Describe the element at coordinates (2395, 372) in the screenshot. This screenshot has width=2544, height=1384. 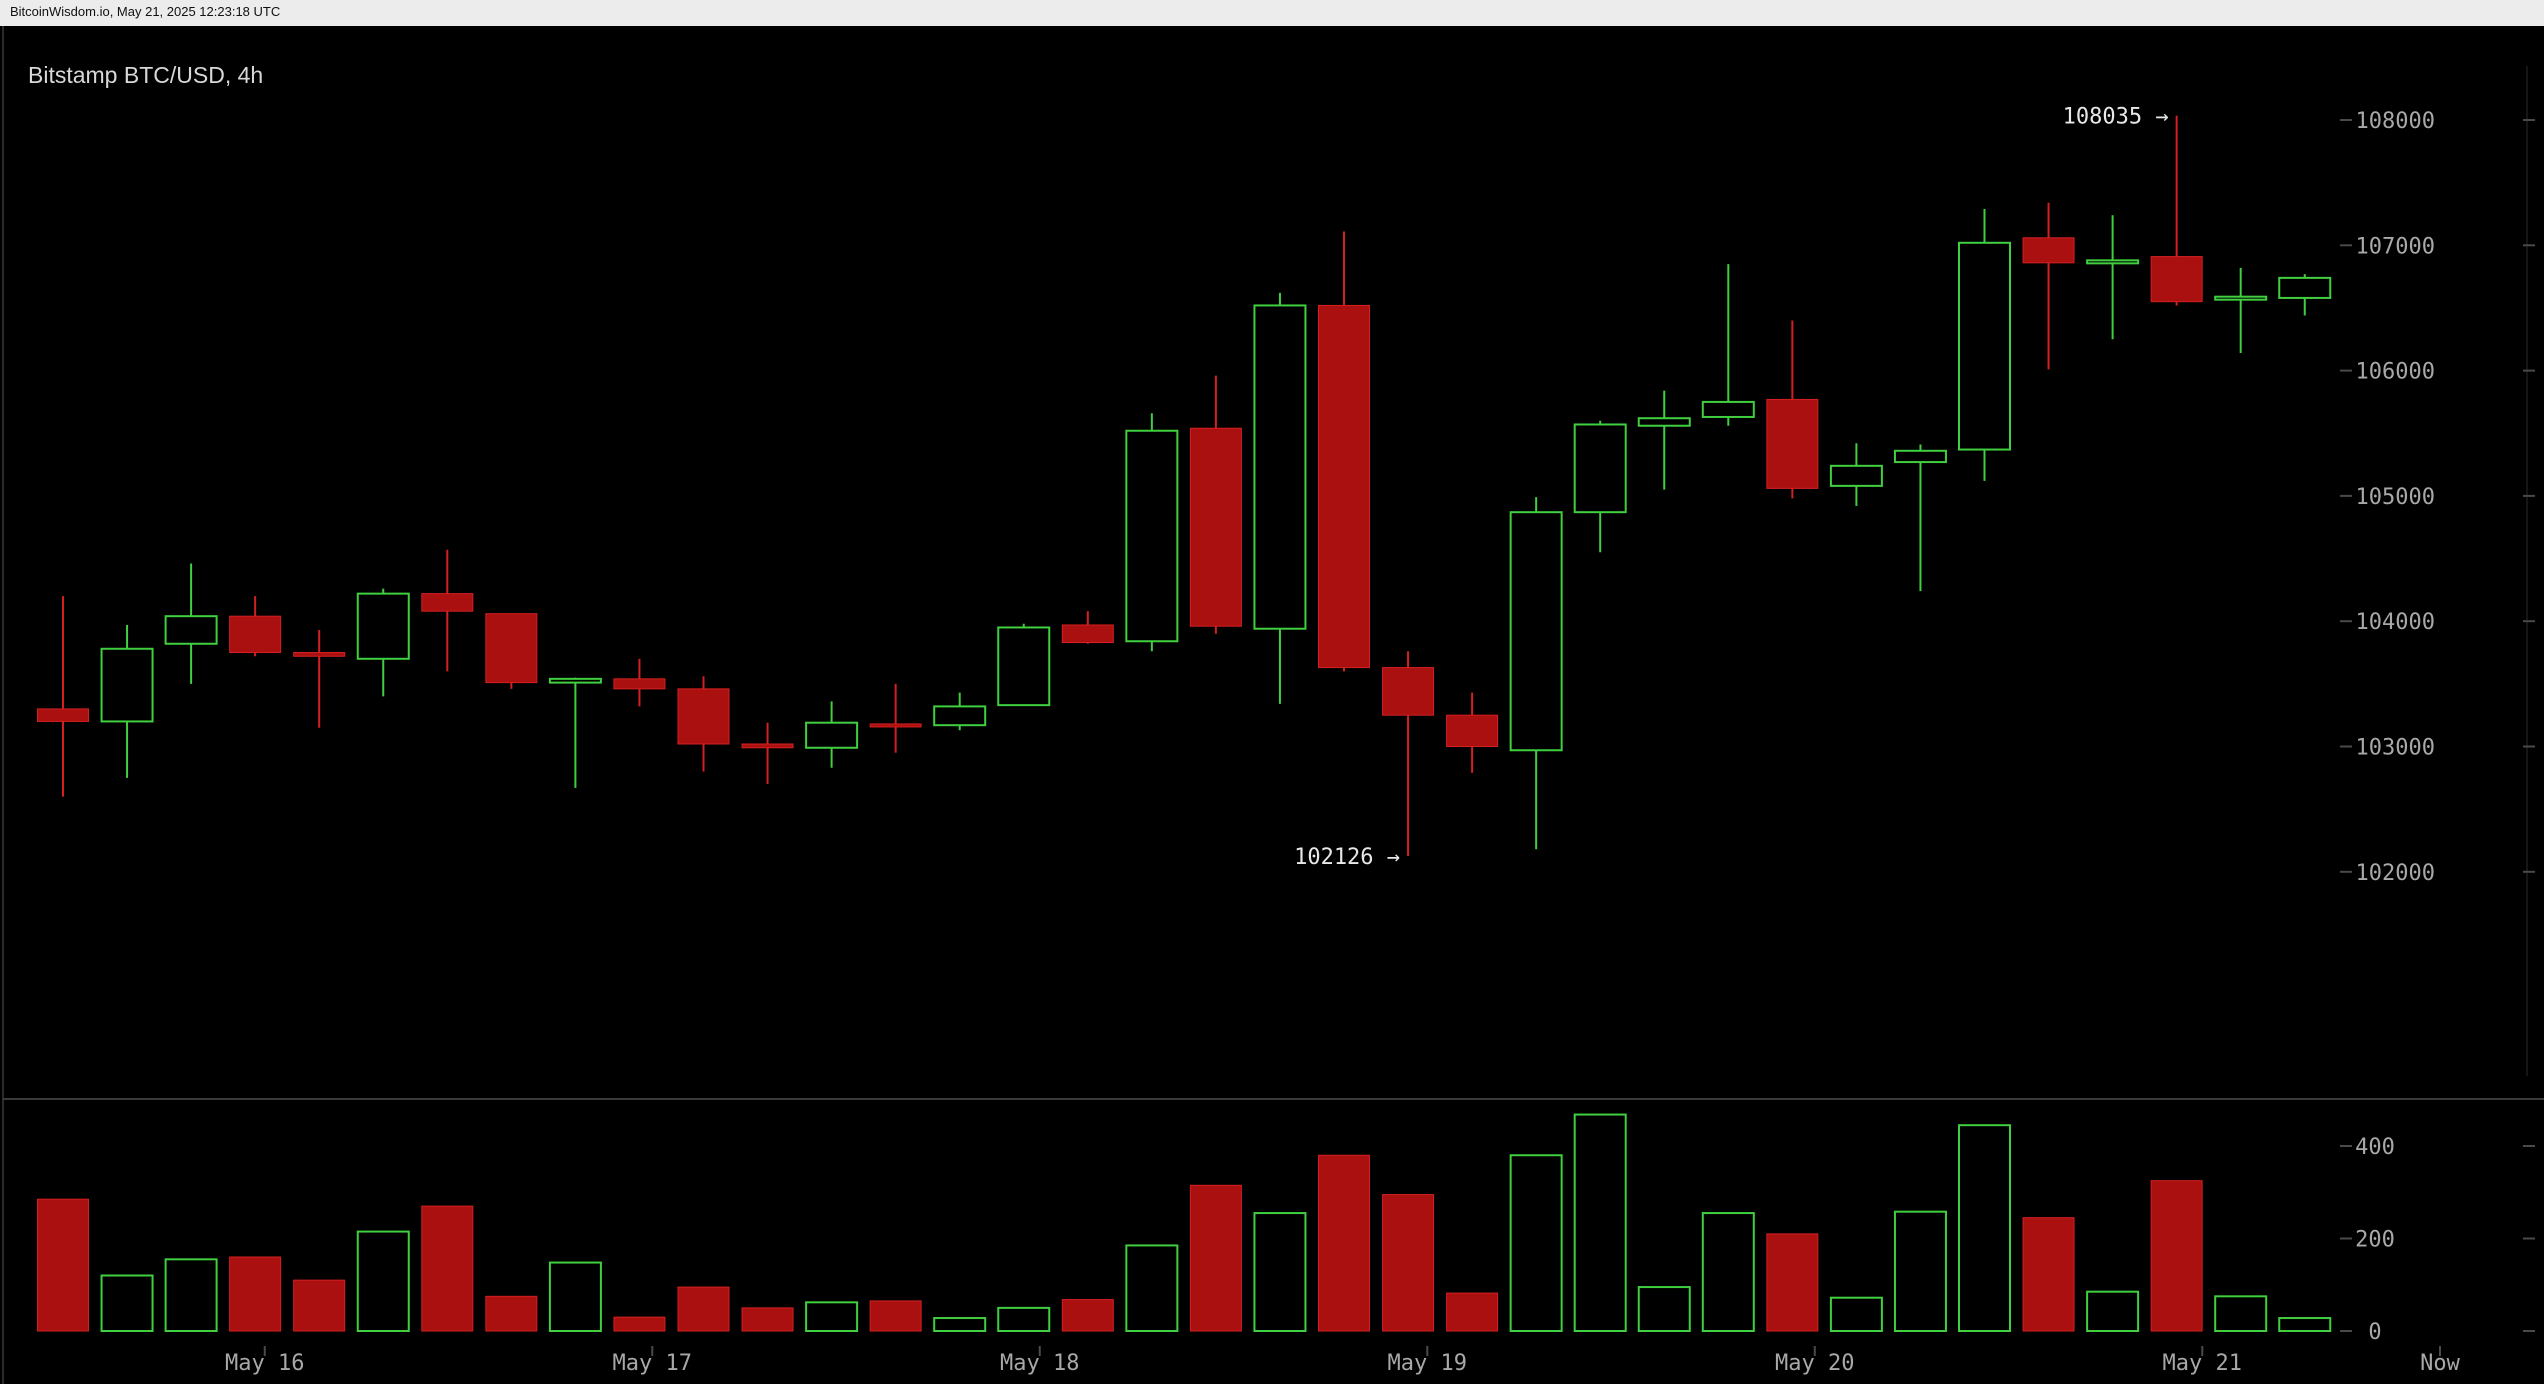
I see `price-tick-label: 106000` at that location.